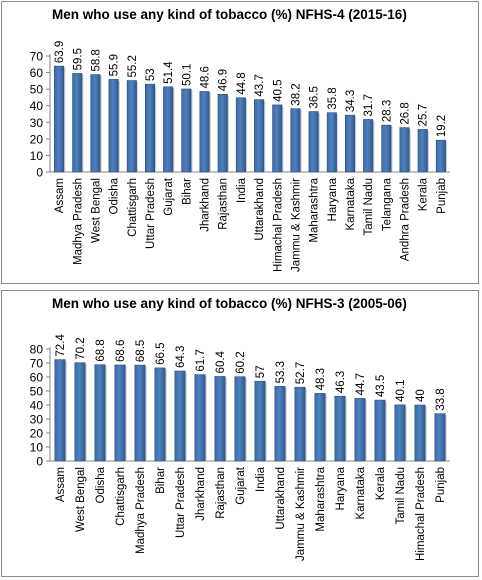  What do you see at coordinates (37, 156) in the screenshot?
I see `y-tick-label: 10` at bounding box center [37, 156].